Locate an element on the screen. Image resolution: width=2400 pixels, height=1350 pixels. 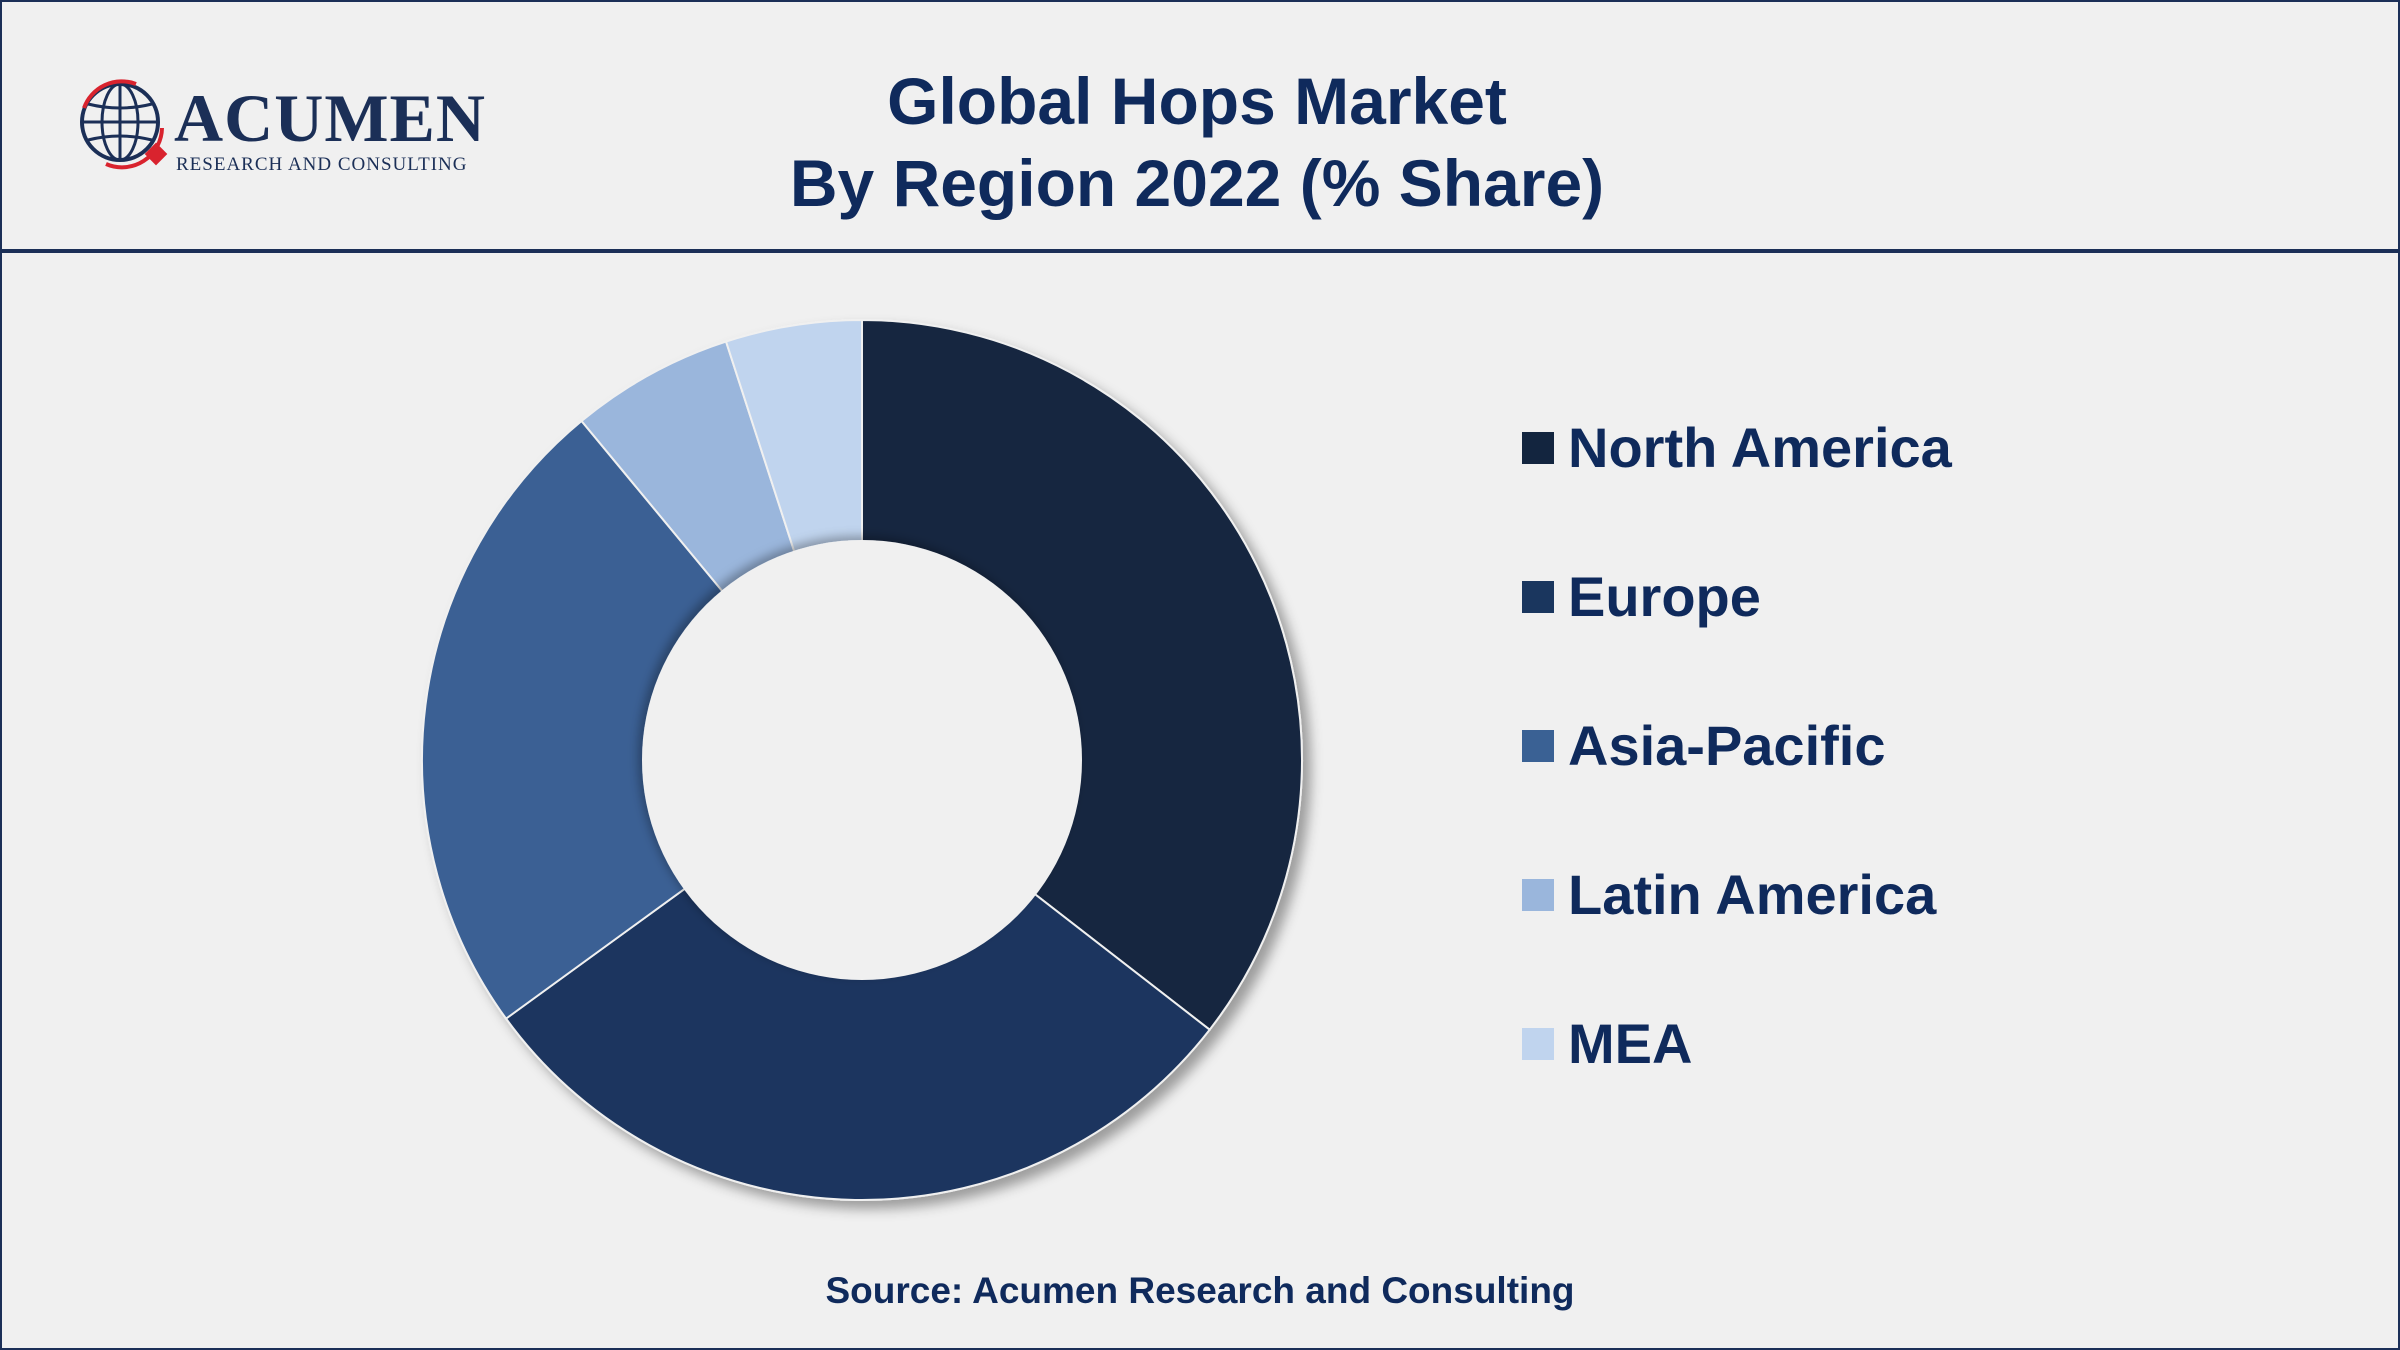
brand-logo: ACUMEN RESEARCH AND CONSULTING is located at coordinates (286, 128).